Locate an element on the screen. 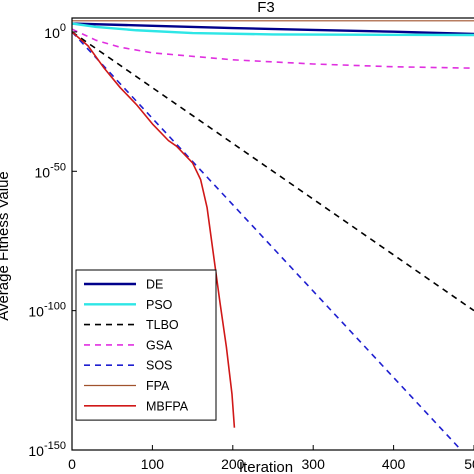 The height and width of the screenshot is (474, 474). x-tick-label: 50 is located at coordinates (469, 464).